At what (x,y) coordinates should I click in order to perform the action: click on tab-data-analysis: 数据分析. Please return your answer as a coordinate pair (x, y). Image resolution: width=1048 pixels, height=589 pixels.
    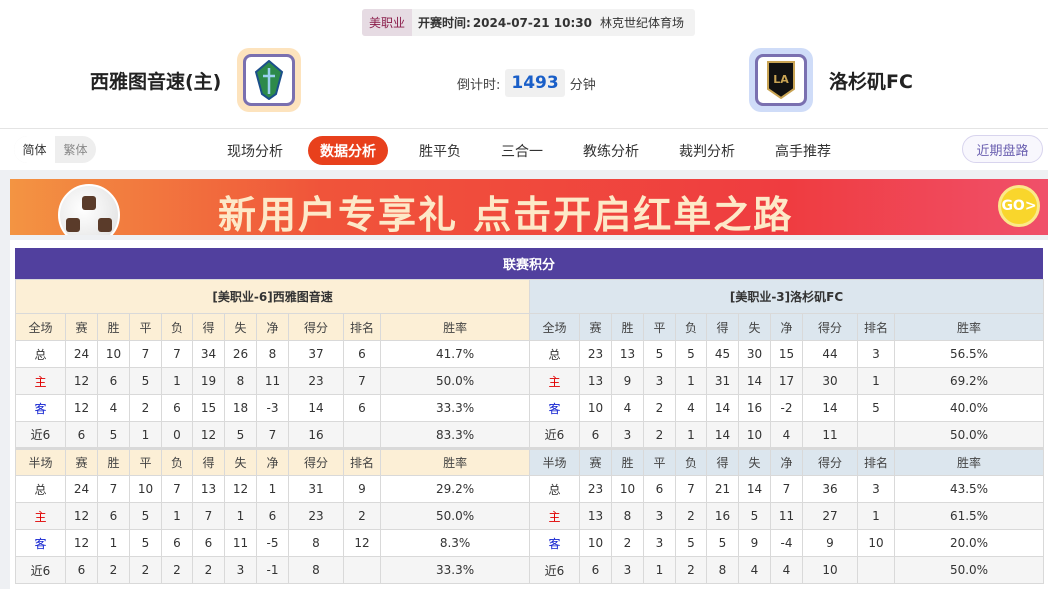
    Looking at the image, I should click on (348, 150).